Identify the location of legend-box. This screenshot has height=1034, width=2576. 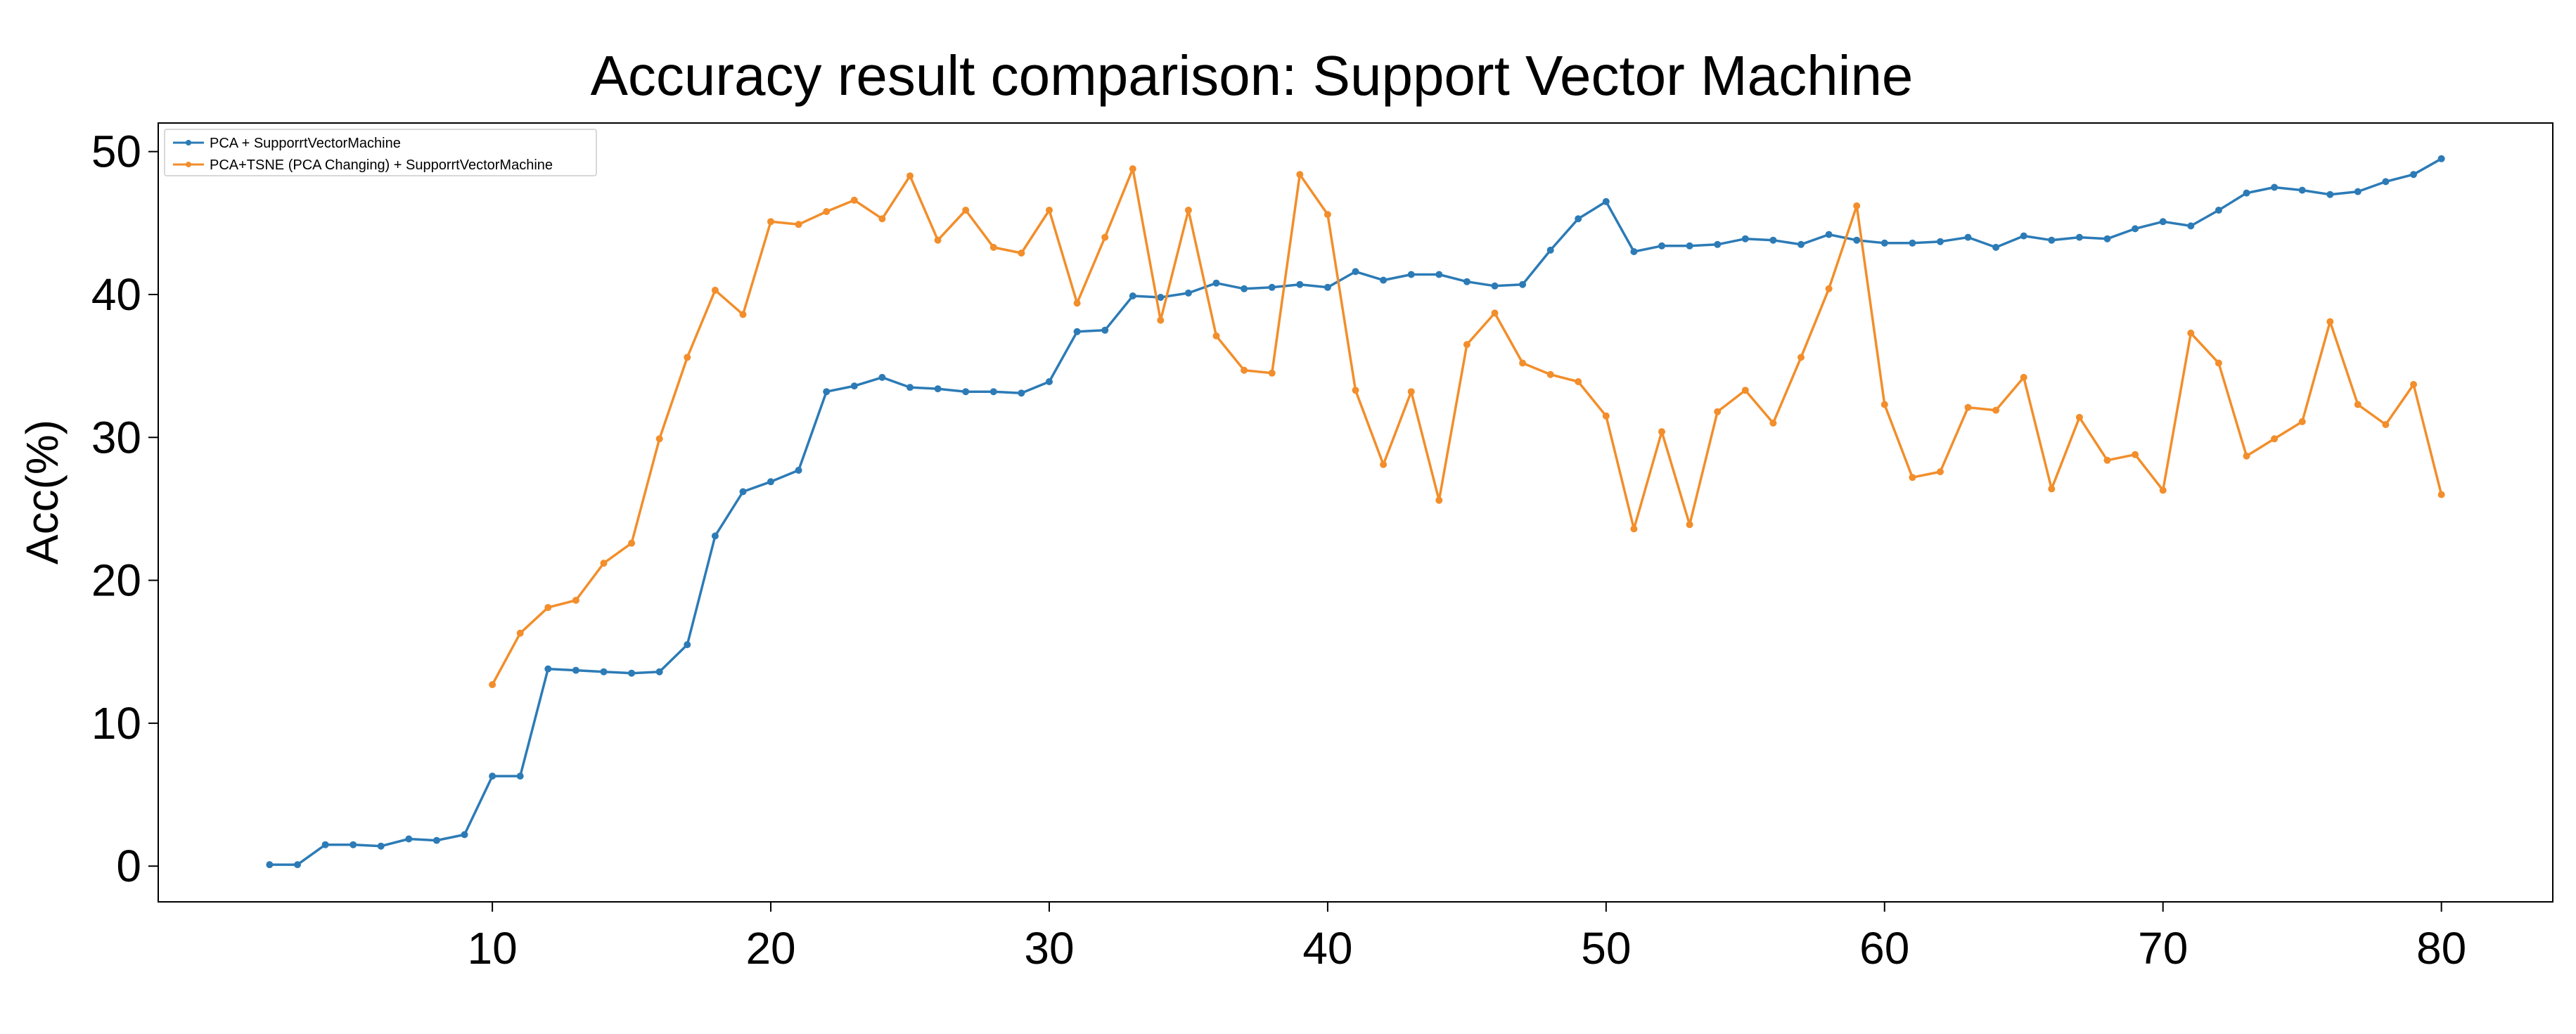
(380, 152).